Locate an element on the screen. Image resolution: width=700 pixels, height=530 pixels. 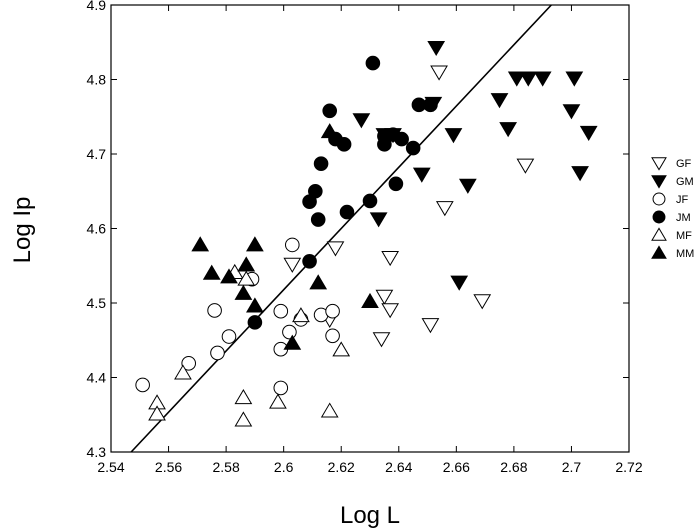
x-tick-label: 2.68 is located at coordinates (513, 467).